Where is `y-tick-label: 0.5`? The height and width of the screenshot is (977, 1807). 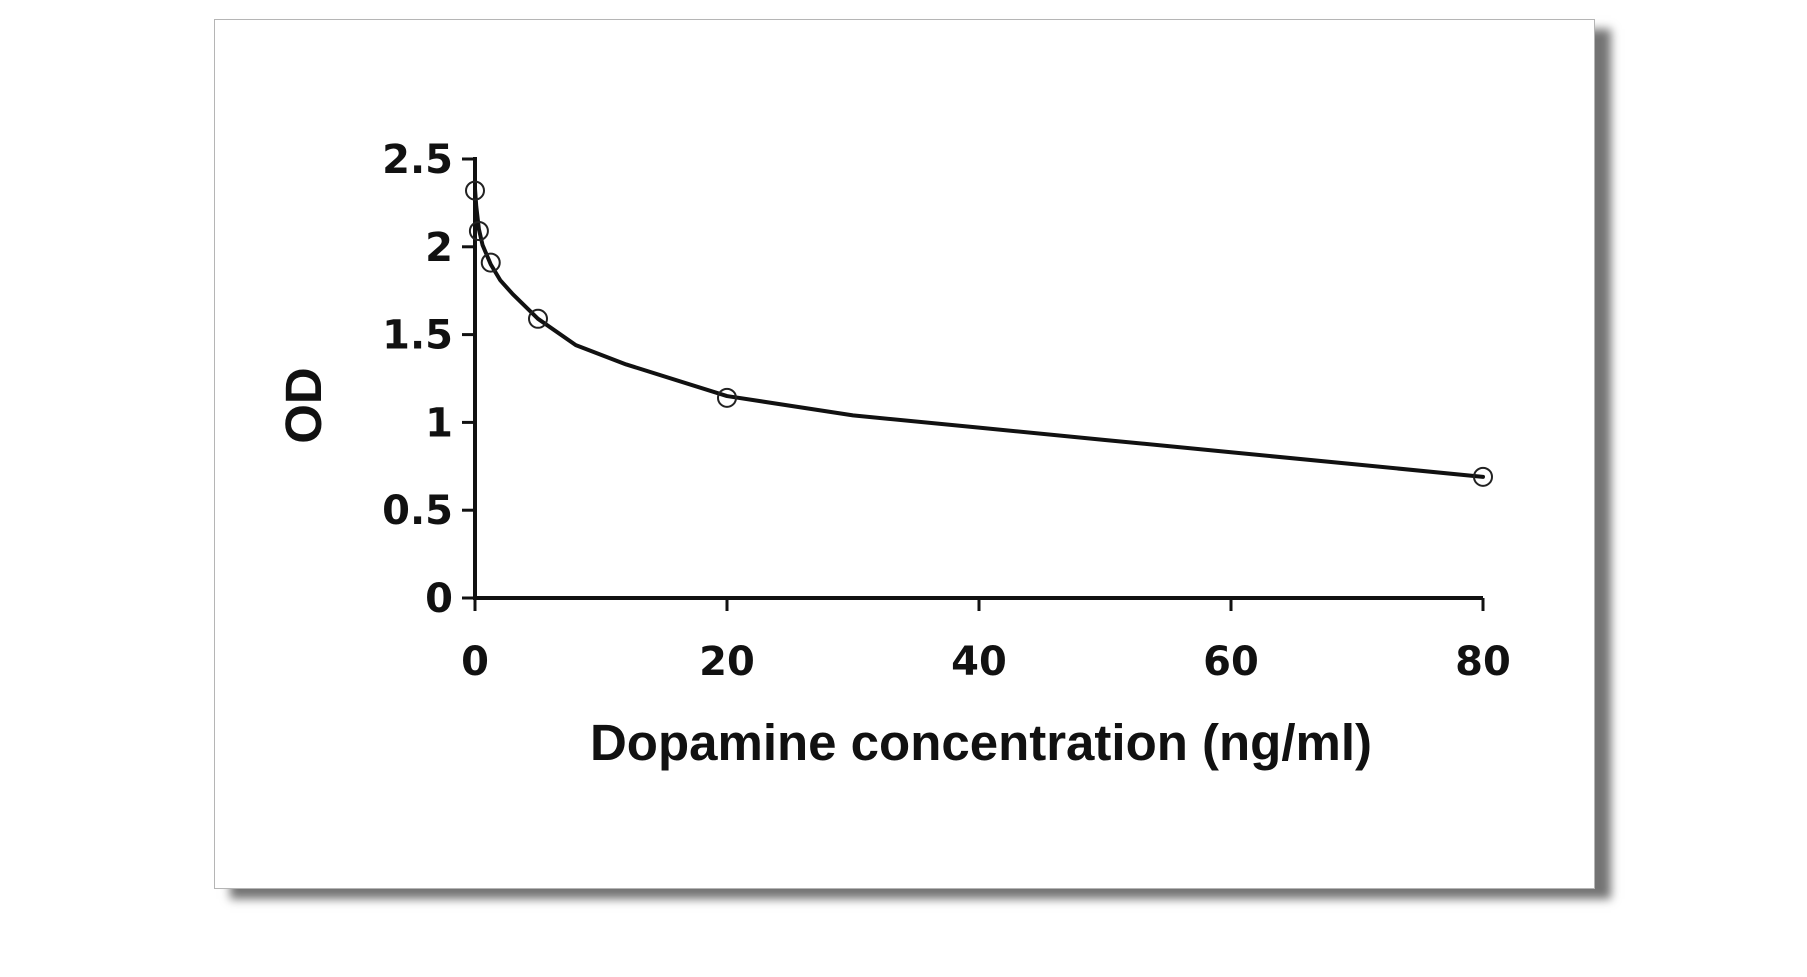 y-tick-label: 0.5 is located at coordinates (417, 511).